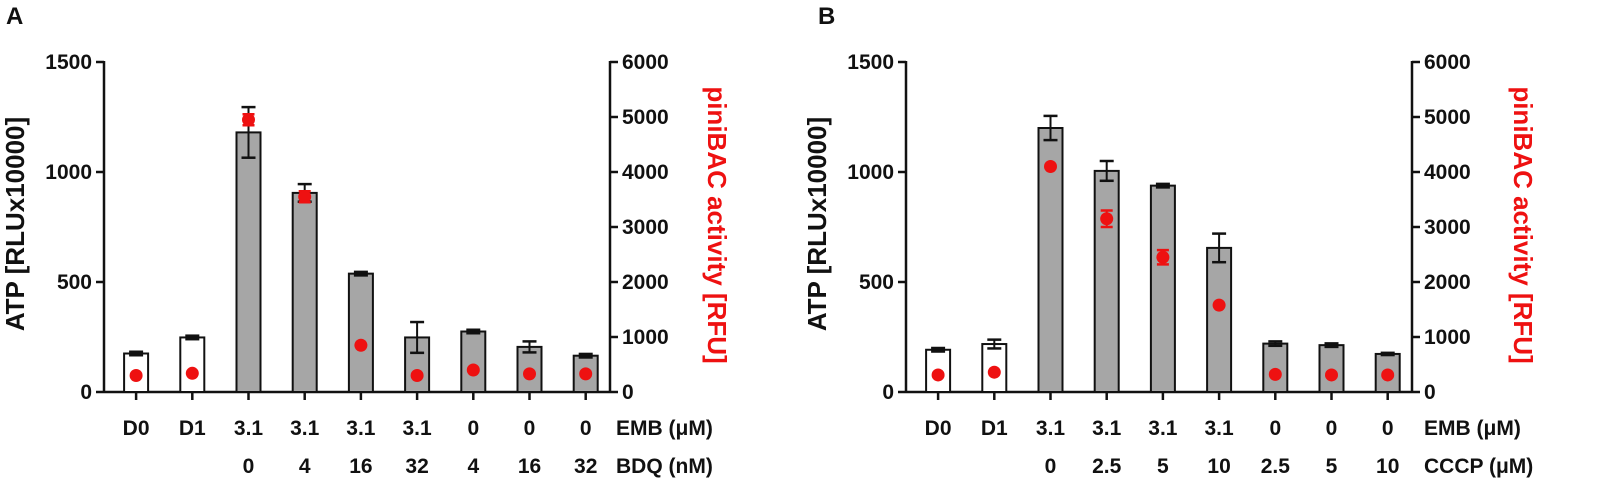 The height and width of the screenshot is (495, 1605). Describe the element at coordinates (416, 466) in the screenshot. I see `panel-a-row2-label-5: 32` at that location.